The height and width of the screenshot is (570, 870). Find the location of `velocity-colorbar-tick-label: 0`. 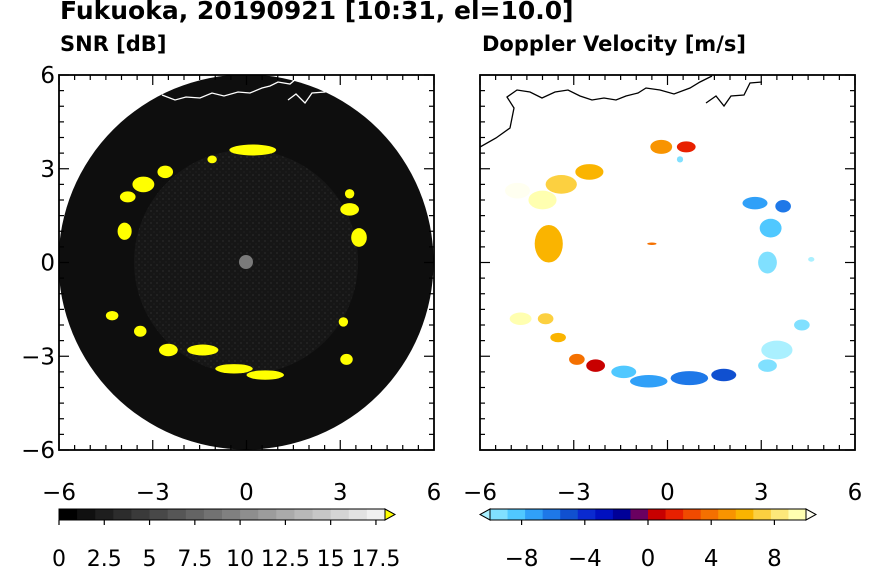

velocity-colorbar-tick-label: 0 is located at coordinates (648, 558).